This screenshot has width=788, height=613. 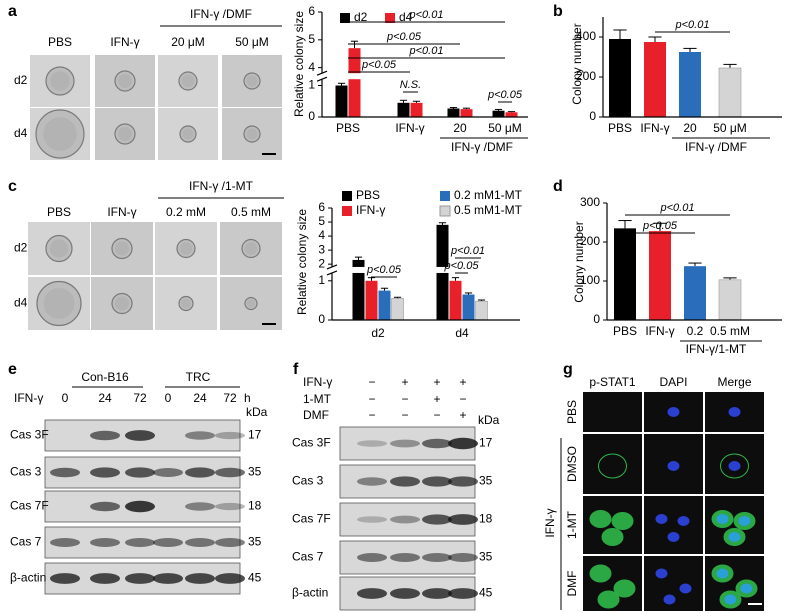 What do you see at coordinates (716, 349) in the screenshot?
I see `group-label: IFN-γ/1-MT` at bounding box center [716, 349].